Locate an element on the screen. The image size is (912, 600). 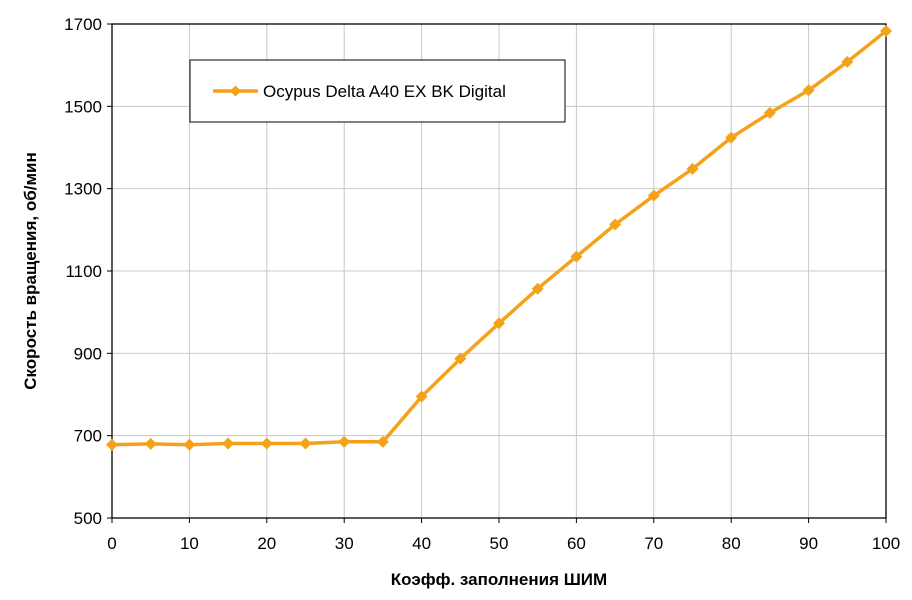
x-tick-label: 0 is located at coordinates (111, 543).